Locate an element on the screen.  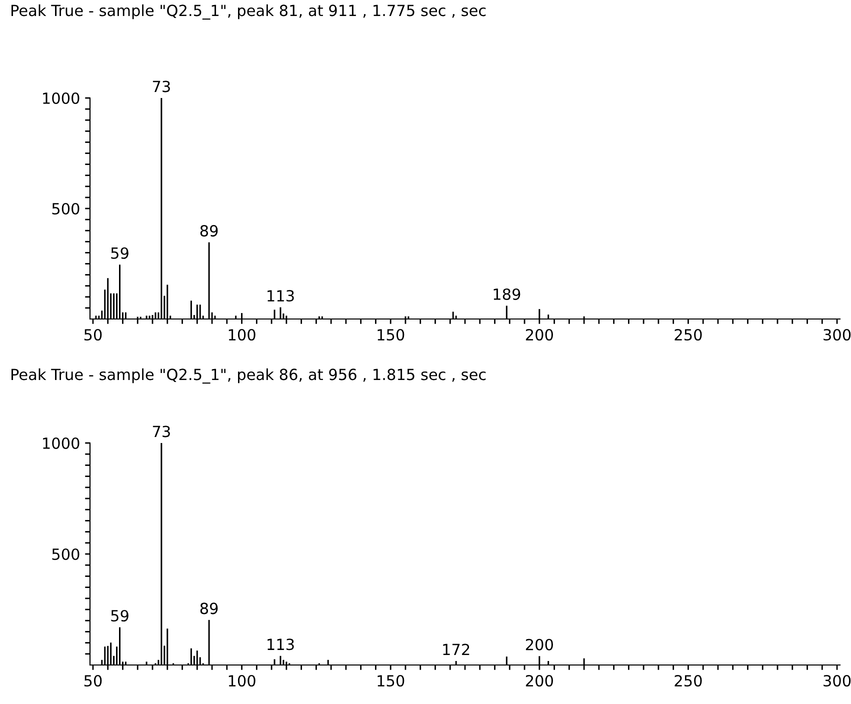
annotation: 172 is located at coordinates (456, 650).